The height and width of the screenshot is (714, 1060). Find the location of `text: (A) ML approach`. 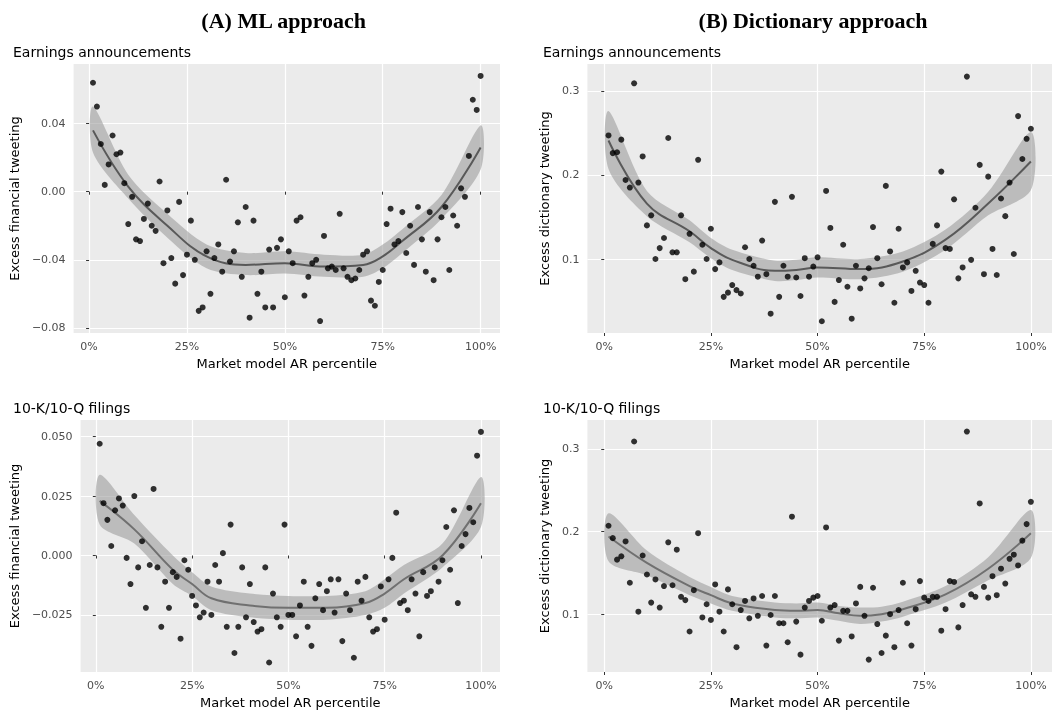

text: (A) ML approach is located at coordinates (284, 20).